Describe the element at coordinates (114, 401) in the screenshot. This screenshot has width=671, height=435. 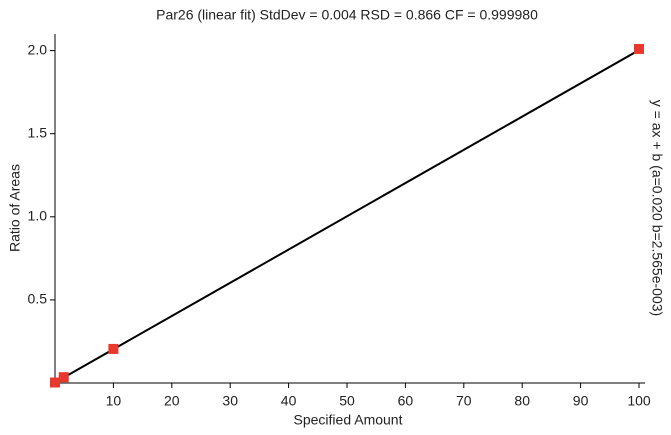
I see `x-tick-label: 10` at that location.